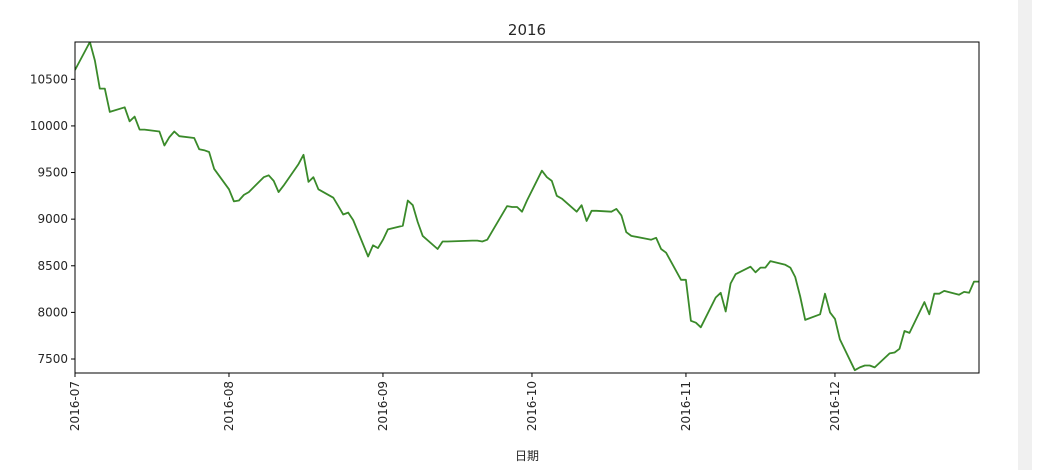  I want to click on y-tick-label: 10500, so click(49, 79).